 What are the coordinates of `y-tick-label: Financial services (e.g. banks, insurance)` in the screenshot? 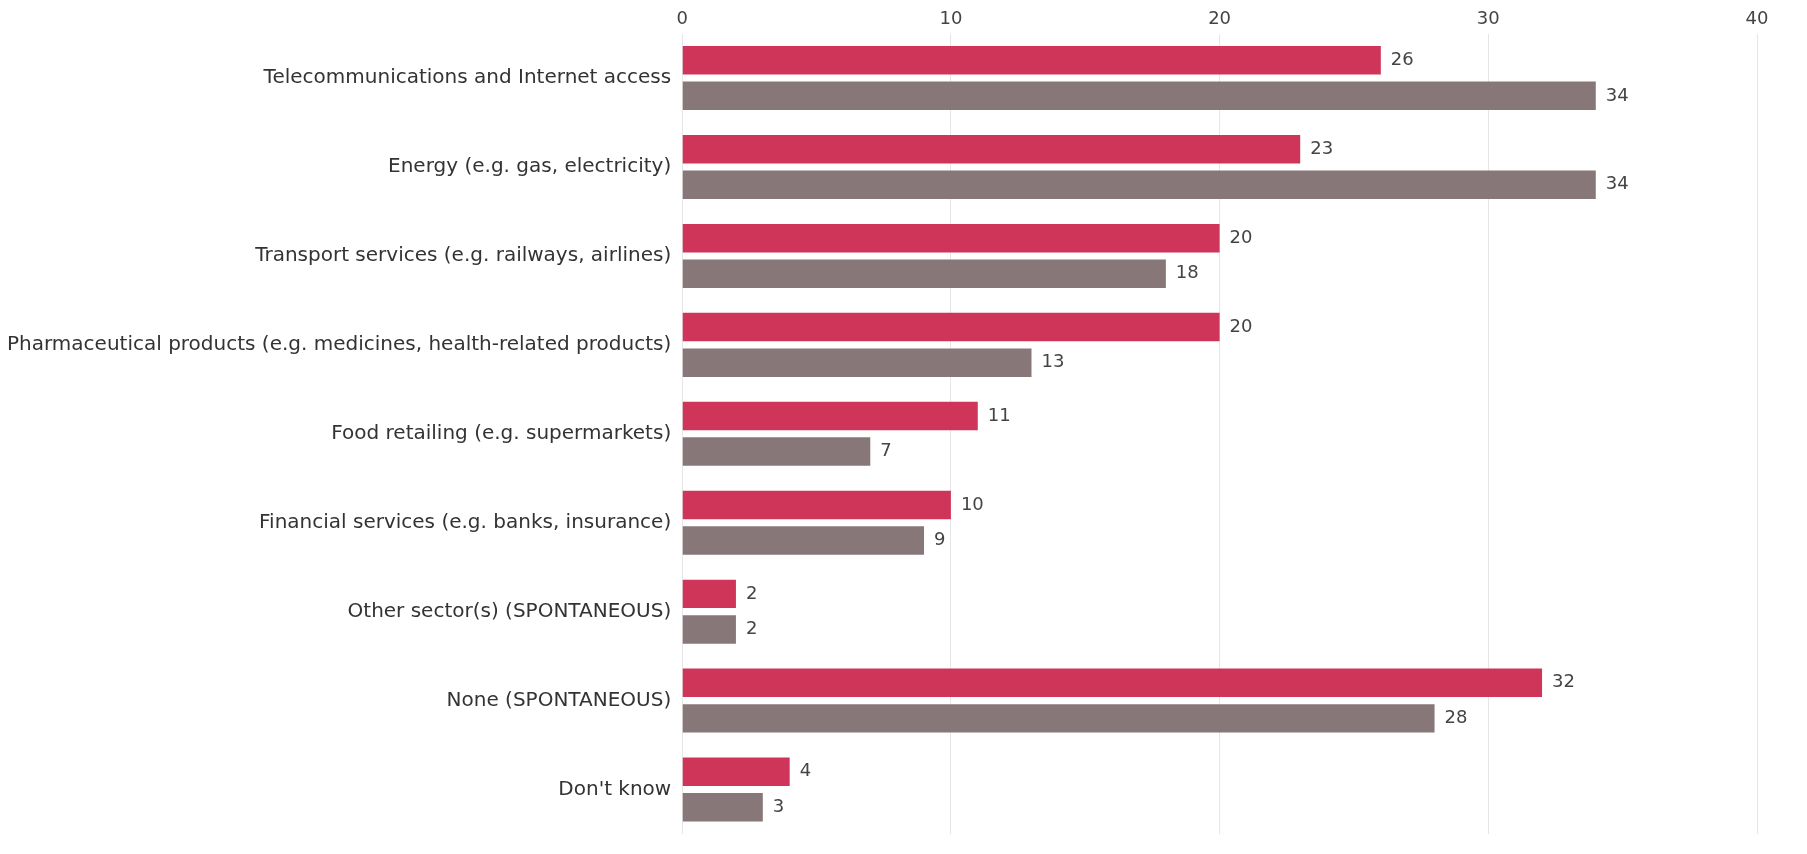 It's located at (465, 520).